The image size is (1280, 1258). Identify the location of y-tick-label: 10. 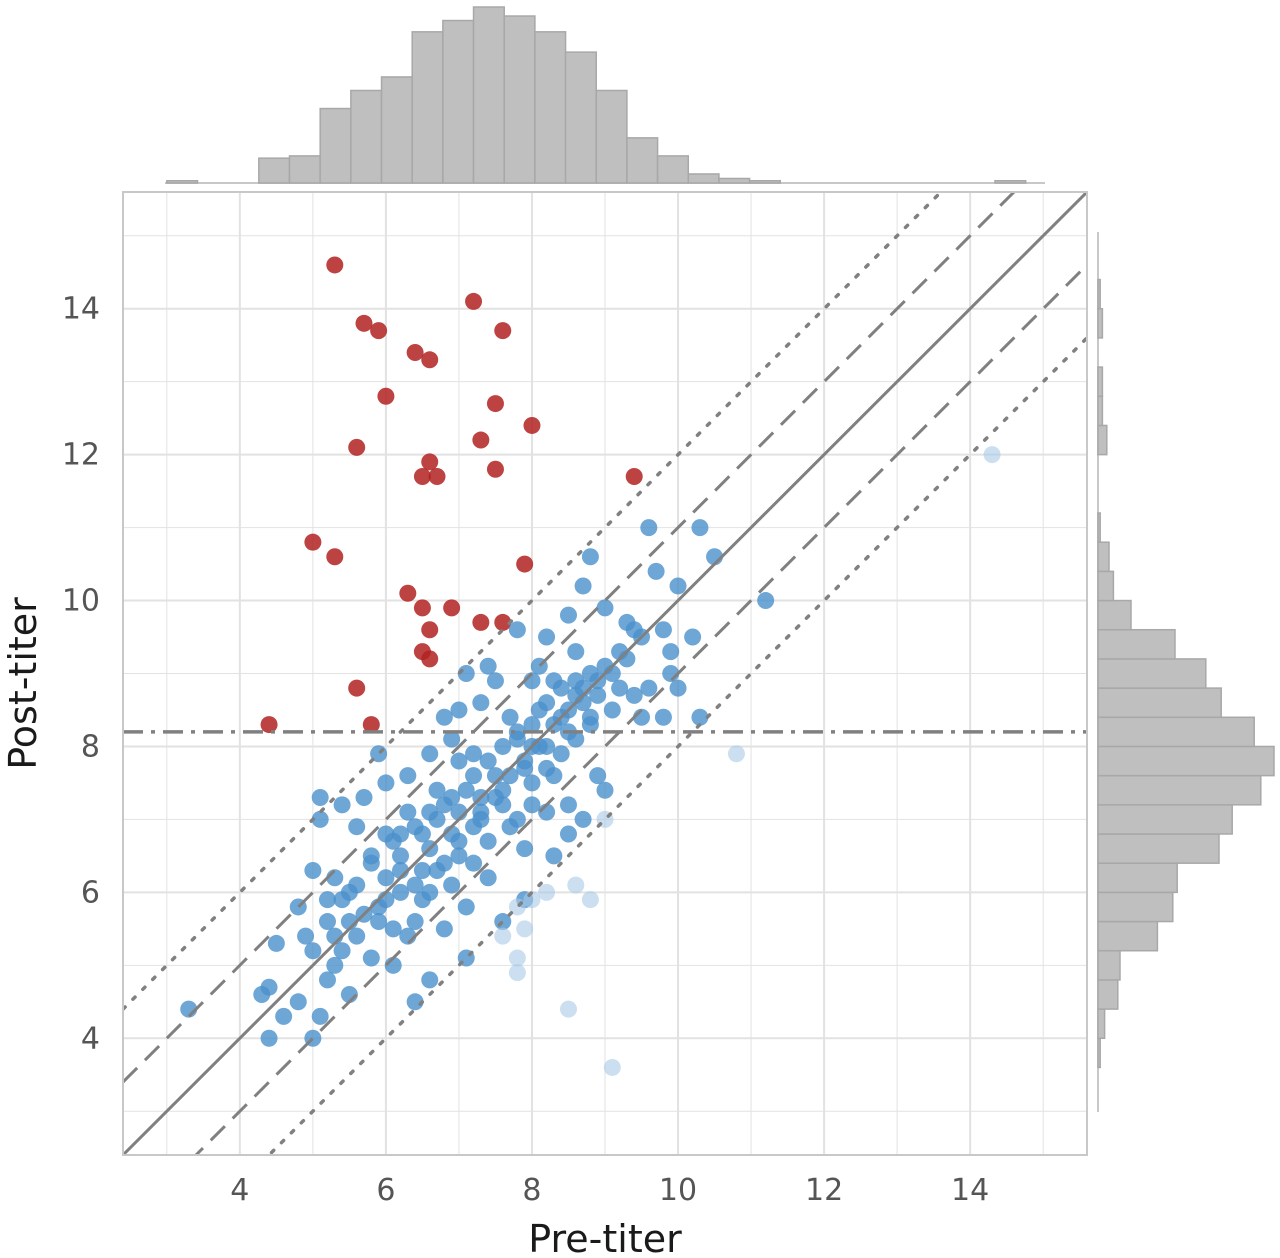
(81, 601).